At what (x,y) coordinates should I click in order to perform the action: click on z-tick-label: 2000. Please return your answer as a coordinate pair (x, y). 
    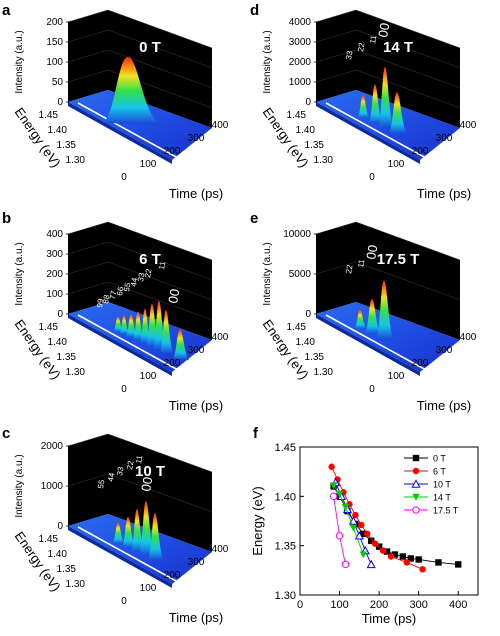
    Looking at the image, I should click on (52, 446).